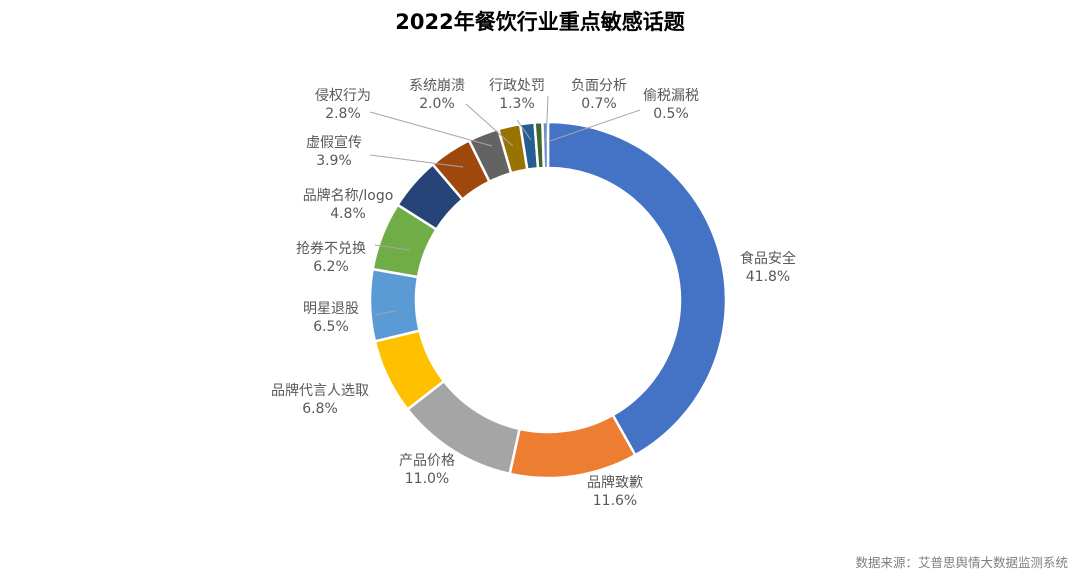  I want to click on data-label-name: 抢券不兑换, so click(331, 249).